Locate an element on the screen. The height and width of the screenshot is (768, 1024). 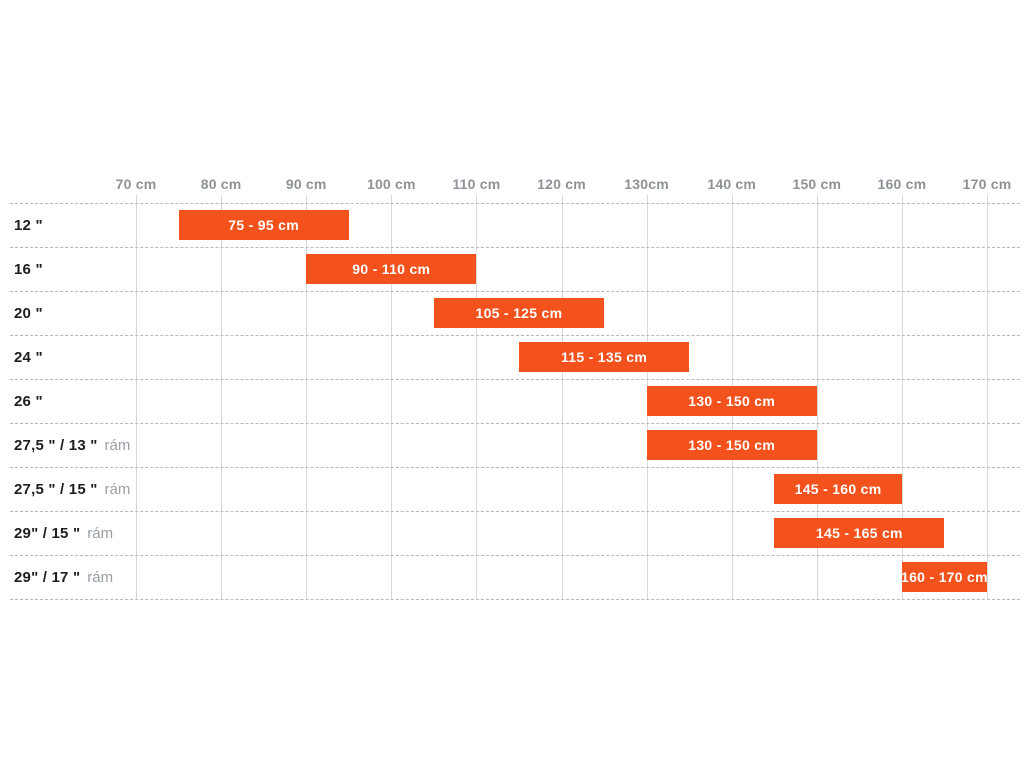
height-range-bar: 145 - 165 cm is located at coordinates (859, 533).